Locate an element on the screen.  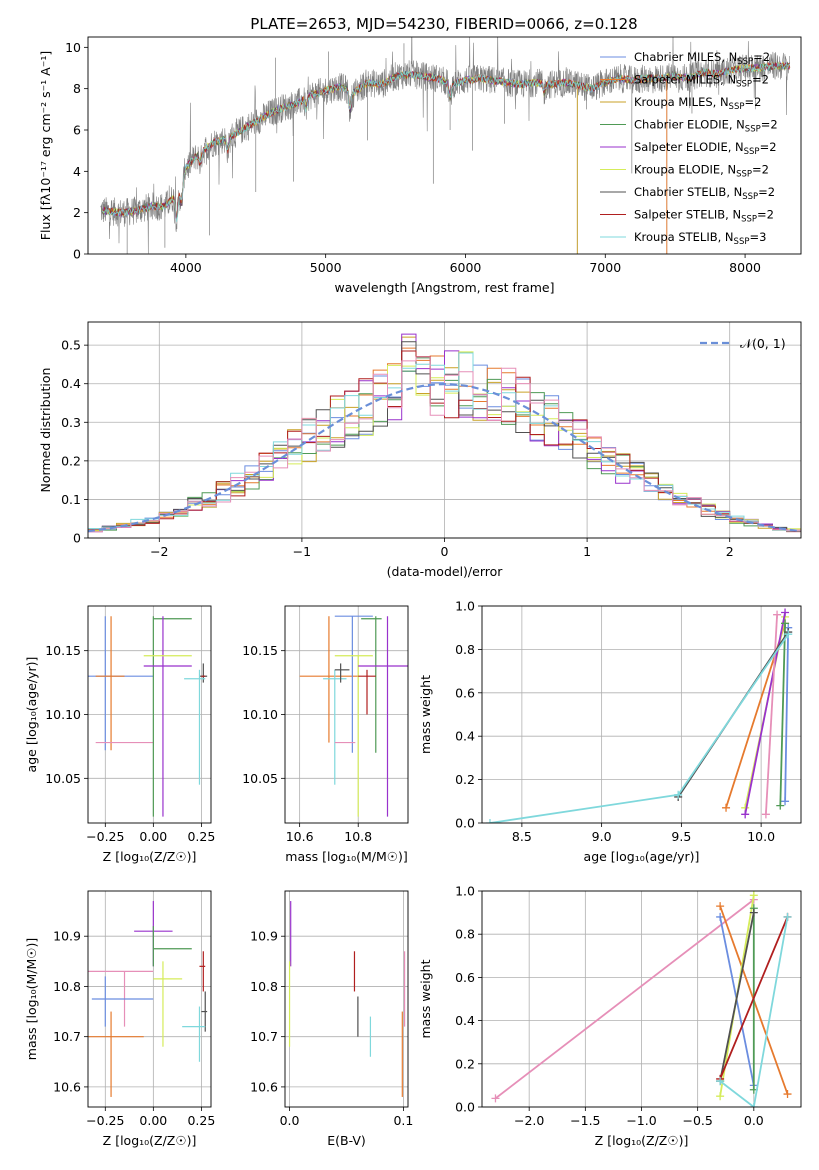
y-tick-label: 0.3 is located at coordinates (71, 422).